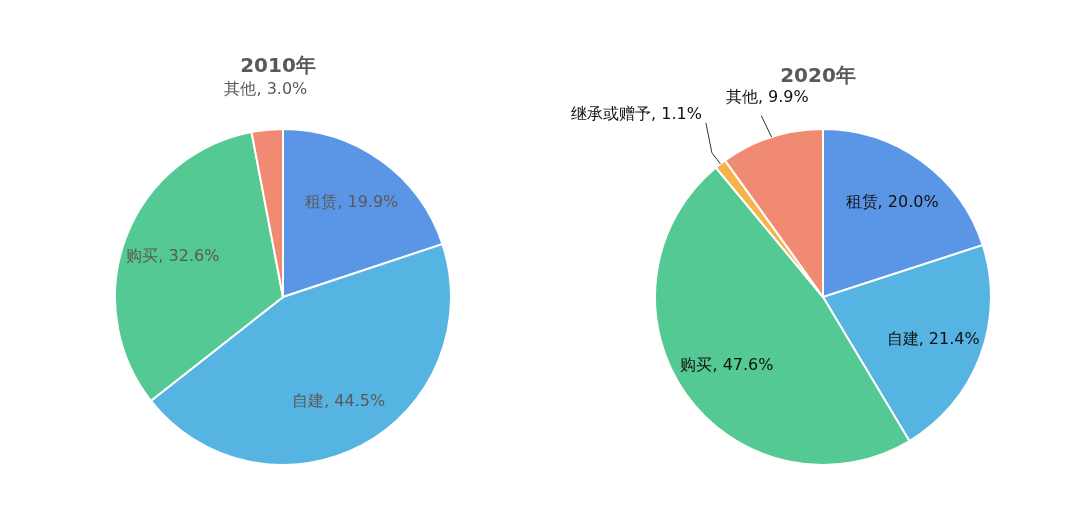 Image resolution: width=1080 pixels, height=518 pixels. What do you see at coordinates (933, 338) in the screenshot?
I see `slice-label: 自建, 21.4%` at bounding box center [933, 338].